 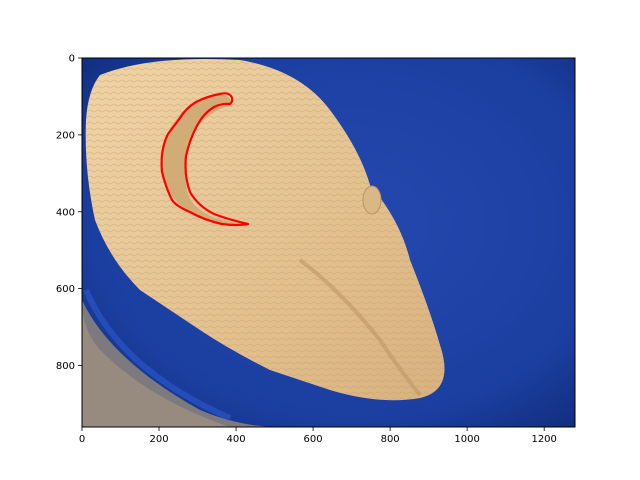 I want to click on y-tick-label: 0, so click(x=72, y=59).